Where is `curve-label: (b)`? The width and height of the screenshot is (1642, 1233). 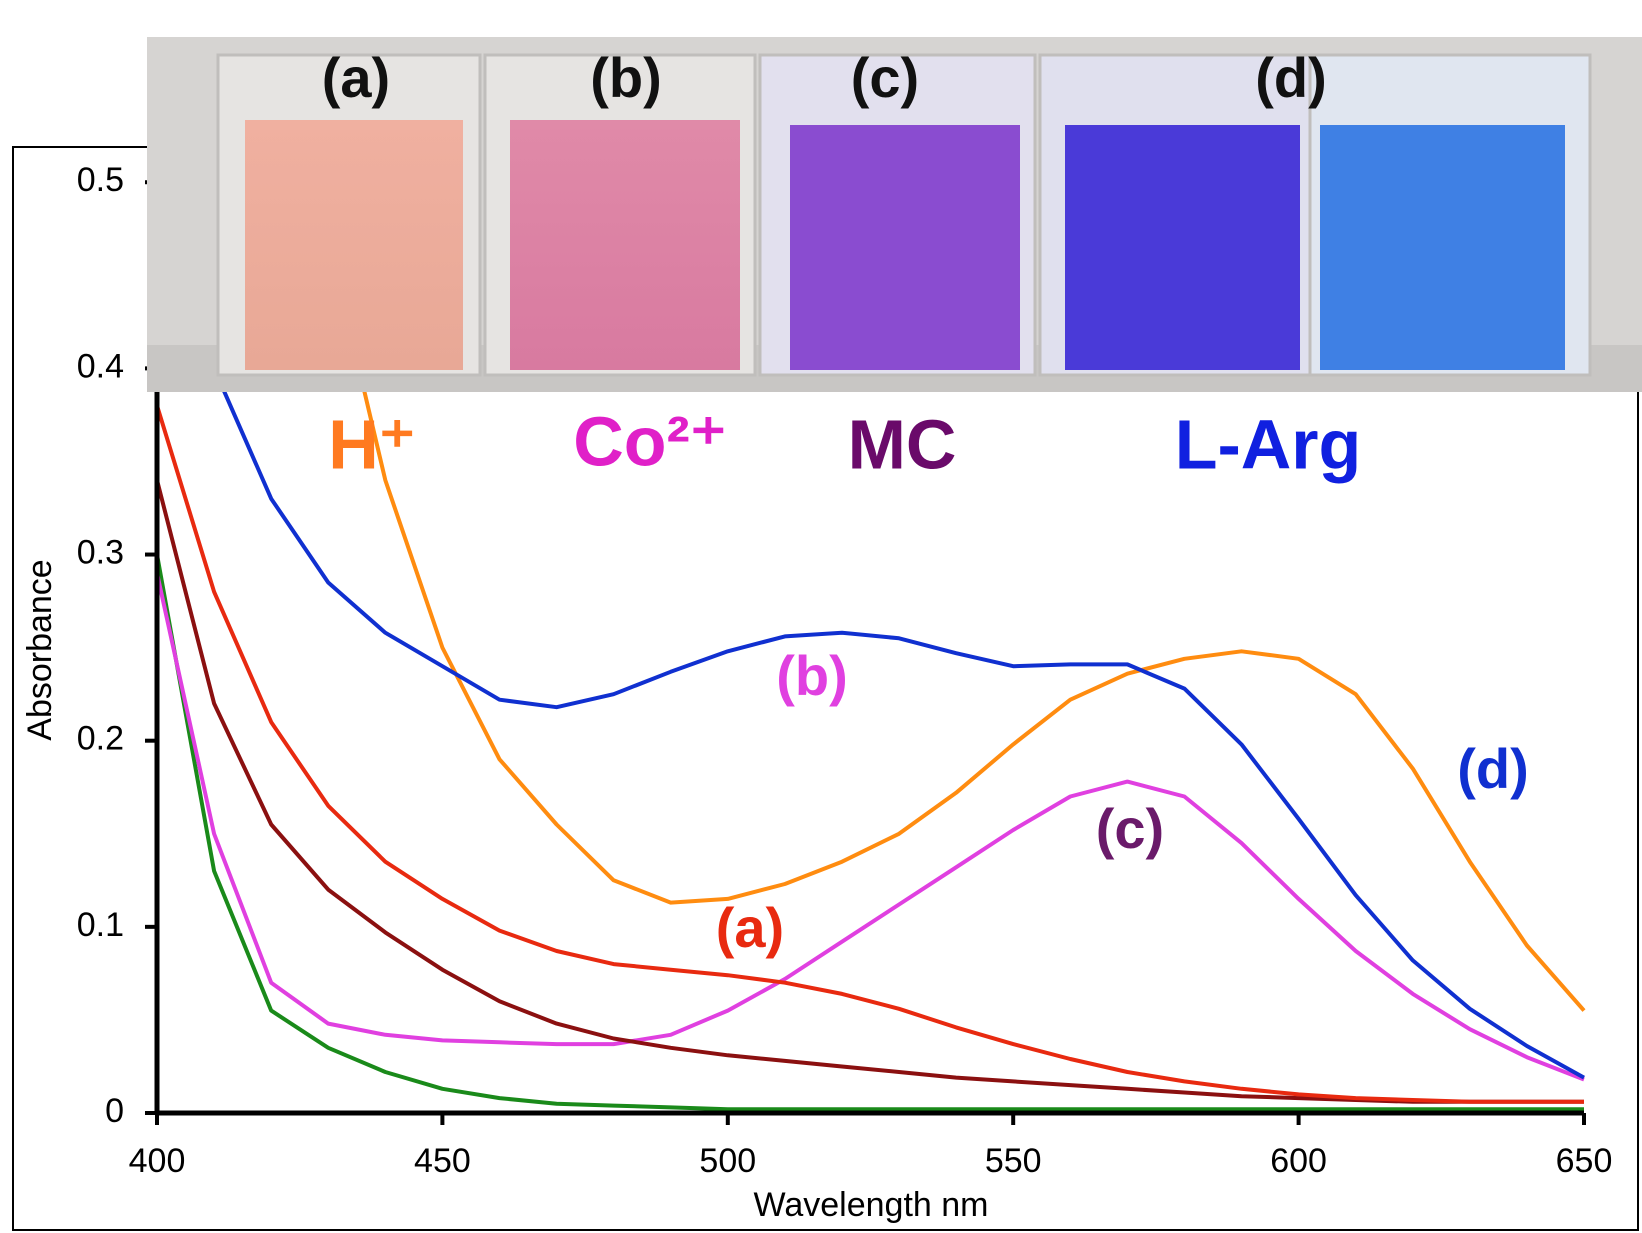 curve-label: (b) is located at coordinates (812, 675).